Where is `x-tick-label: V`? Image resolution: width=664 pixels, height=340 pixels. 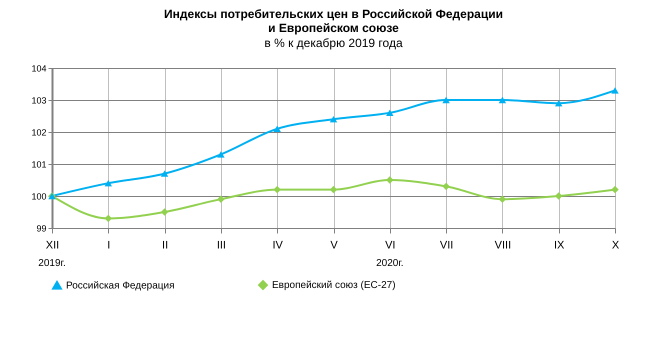 x-tick-label: V is located at coordinates (334, 246).